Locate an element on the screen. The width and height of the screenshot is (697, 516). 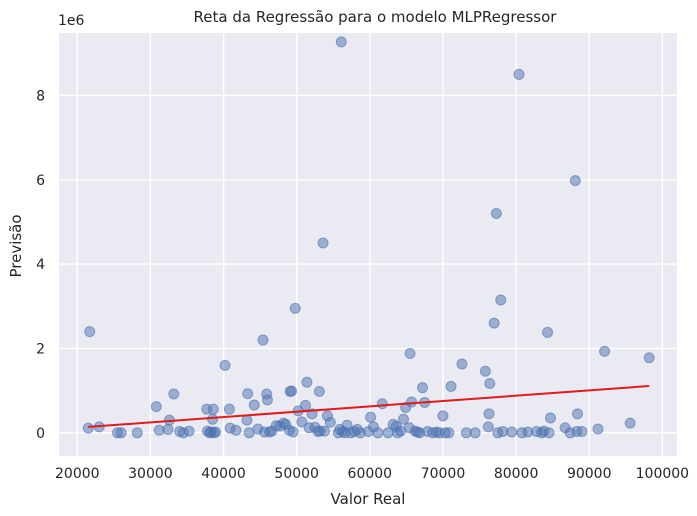
x-tick-label: 20000 is located at coordinates (77, 474).